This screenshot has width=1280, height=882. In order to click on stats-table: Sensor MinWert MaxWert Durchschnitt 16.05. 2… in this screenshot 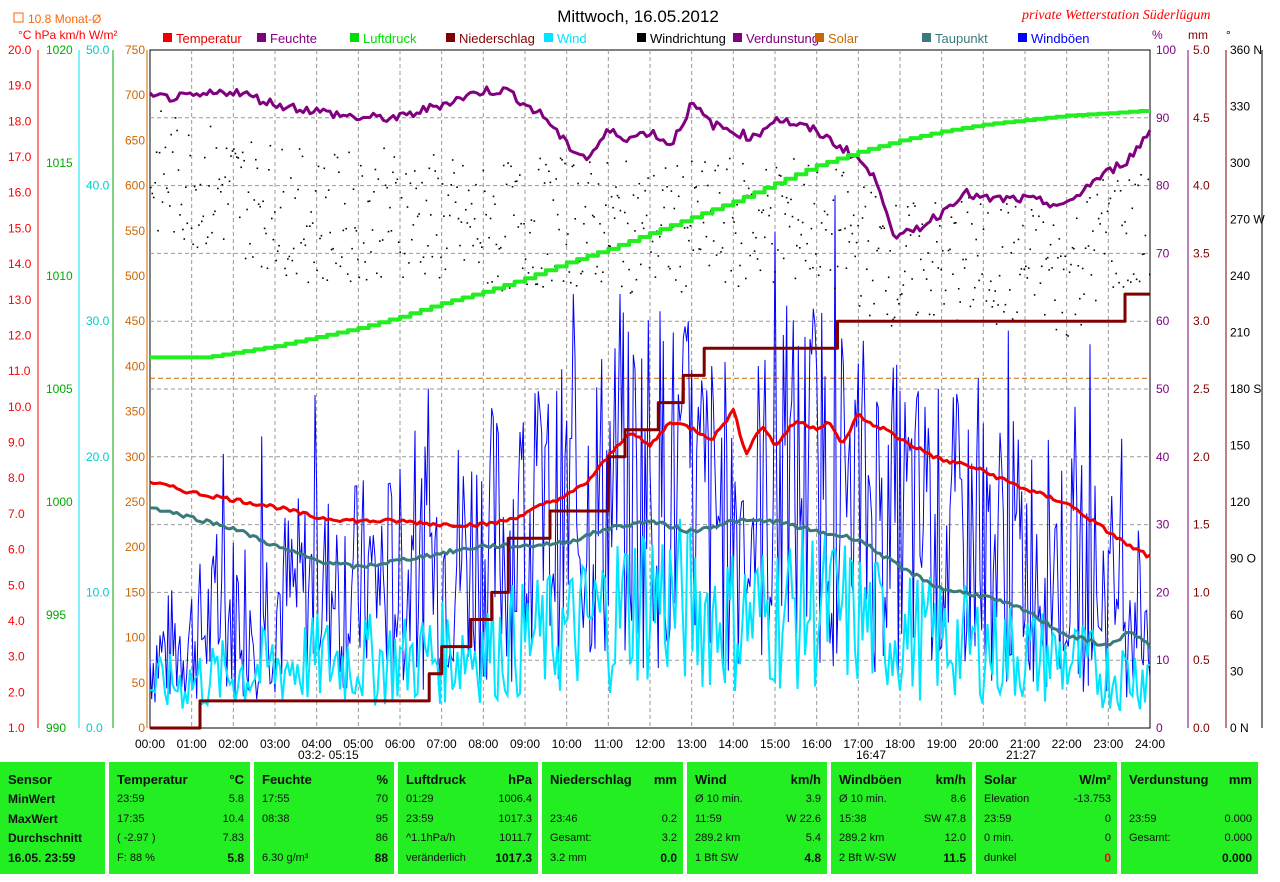, I will do `click(635, 818)`.